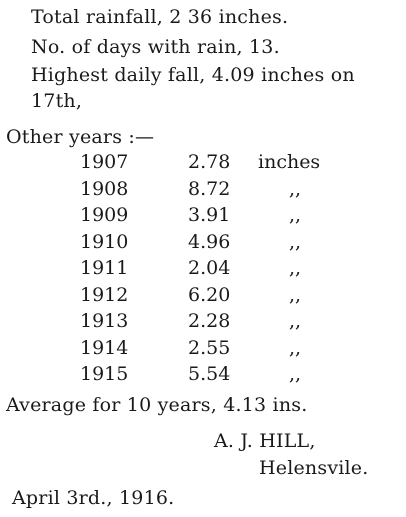 This screenshot has width=406, height=517. I want to click on year-cell: 1912, so click(104, 295).